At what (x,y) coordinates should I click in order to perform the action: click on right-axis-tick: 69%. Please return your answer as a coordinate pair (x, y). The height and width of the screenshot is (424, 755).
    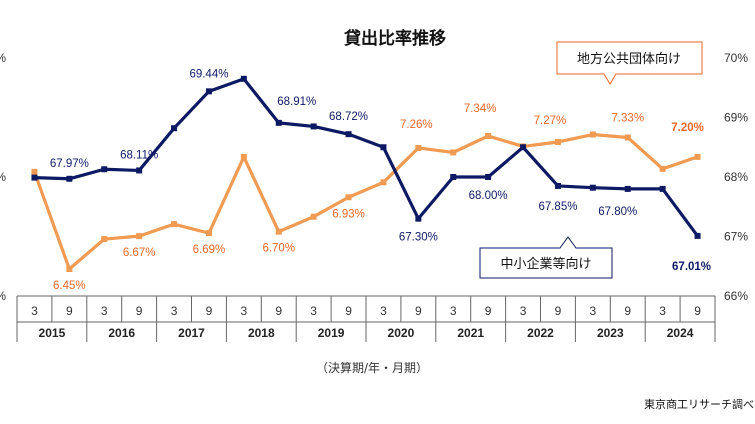
    Looking at the image, I should click on (736, 118).